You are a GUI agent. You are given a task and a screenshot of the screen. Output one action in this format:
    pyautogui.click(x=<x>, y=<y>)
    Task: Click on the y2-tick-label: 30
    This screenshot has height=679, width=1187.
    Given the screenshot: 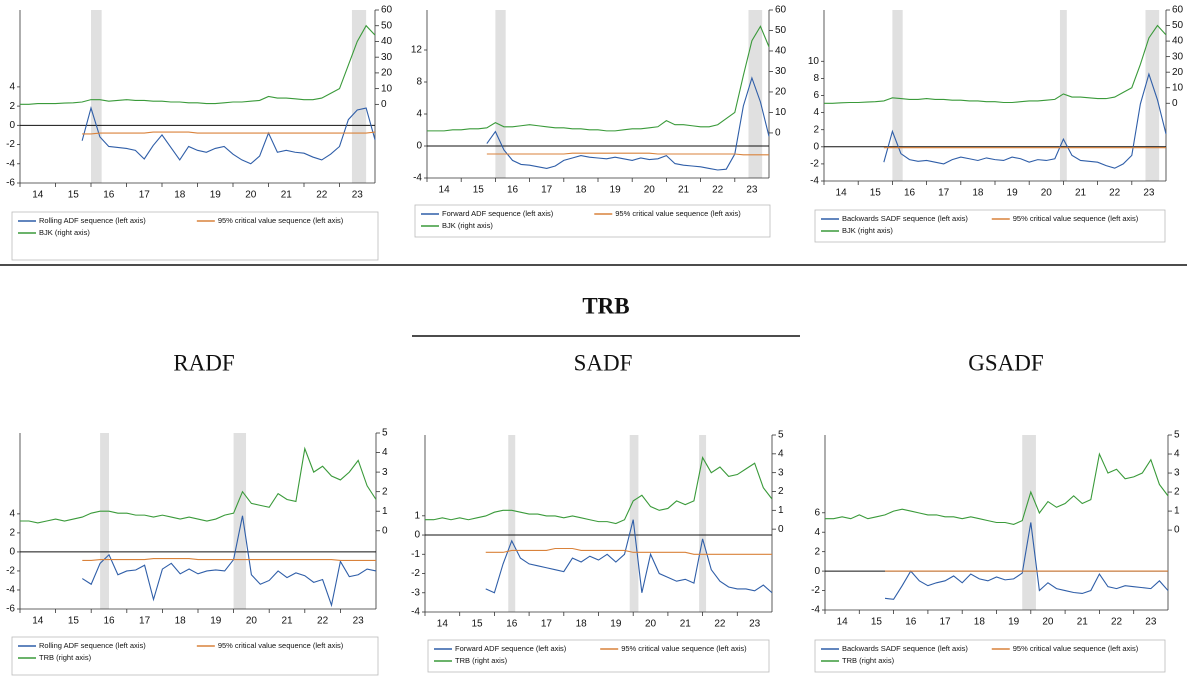 What is the action you would take?
    pyautogui.click(x=387, y=57)
    